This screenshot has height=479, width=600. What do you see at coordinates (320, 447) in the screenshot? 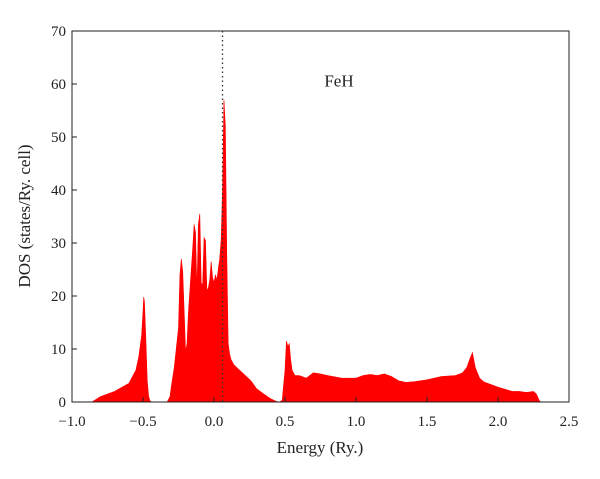
I see `x-axis-label: Energy (Ry.)` at bounding box center [320, 447].